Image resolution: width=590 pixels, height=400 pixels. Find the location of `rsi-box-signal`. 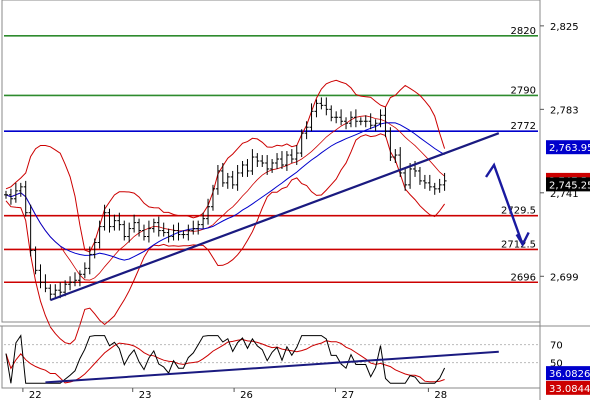

rsi-box-signal is located at coordinates (568, 387).